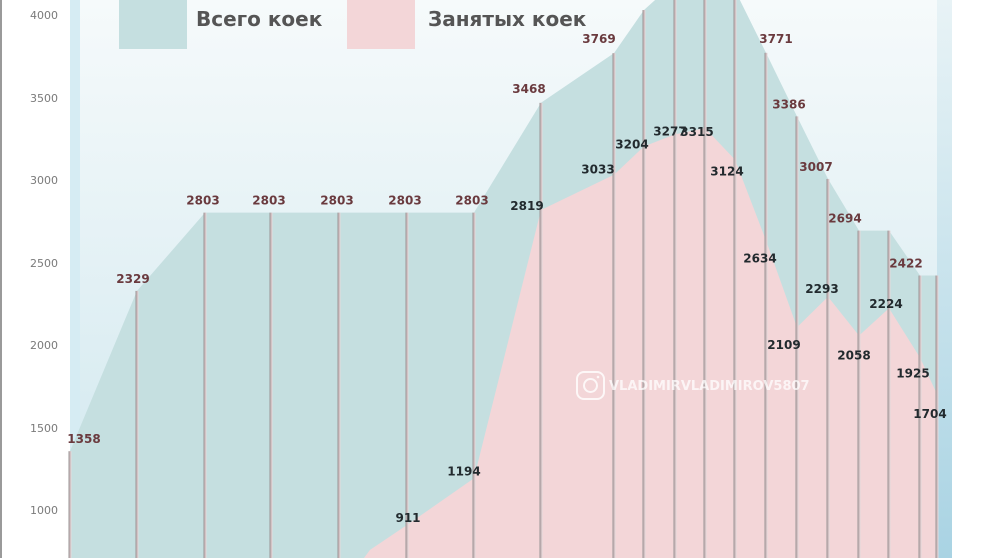 The image size is (992, 558). What do you see at coordinates (1, 279) in the screenshot?
I see `frame-border` at bounding box center [1, 279].